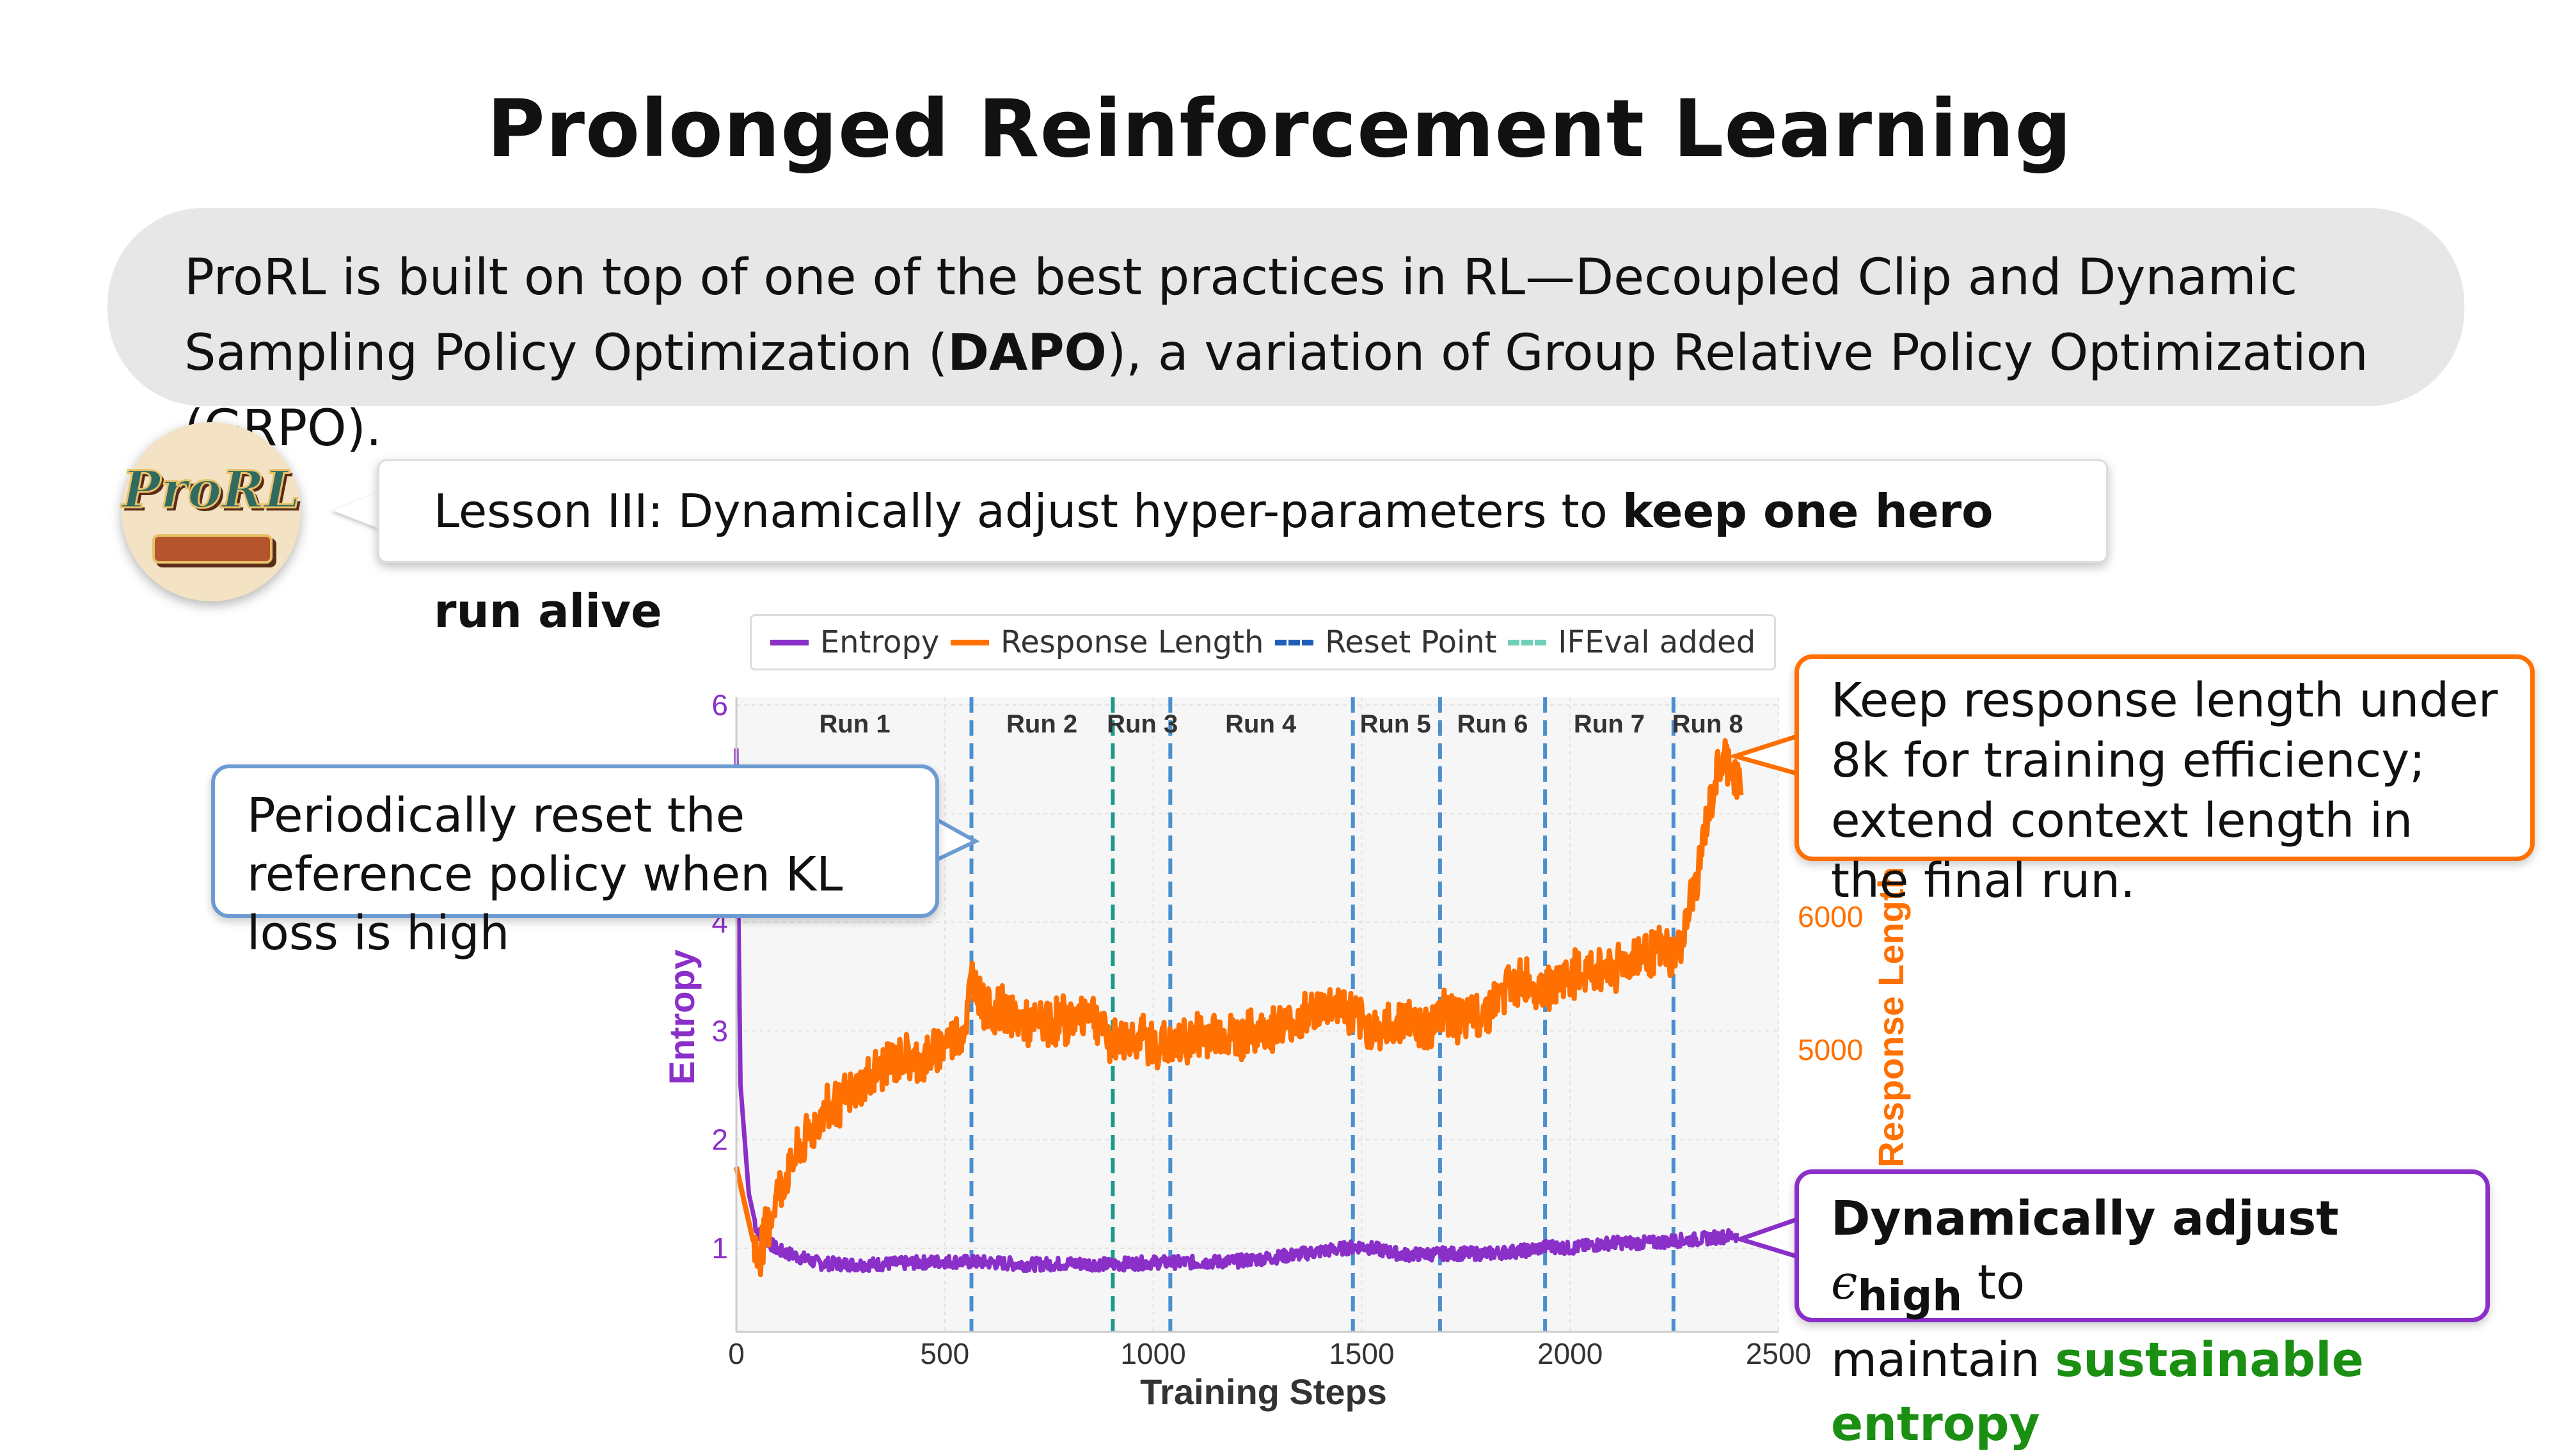 This screenshot has width=2559, height=1456. I want to click on epsilon-subscript: high, so click(1910, 1295).